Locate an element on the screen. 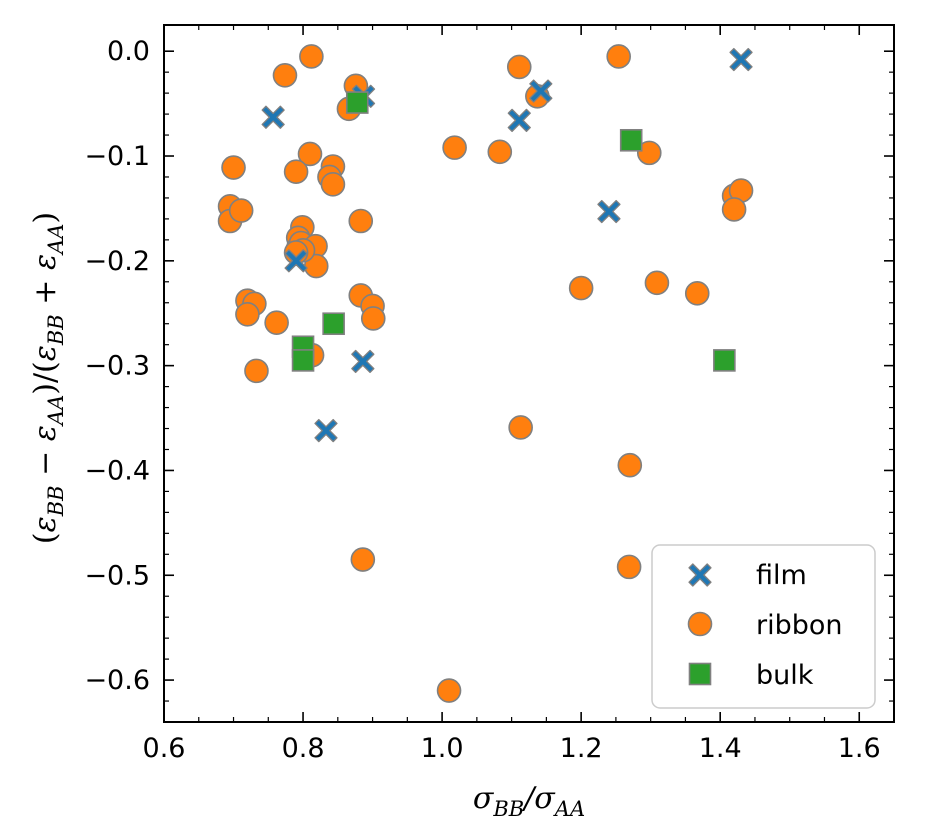 The image size is (938, 830). svg-text: (εBB − εAA)/(εBB + εAA) is located at coordinates (48, 378).